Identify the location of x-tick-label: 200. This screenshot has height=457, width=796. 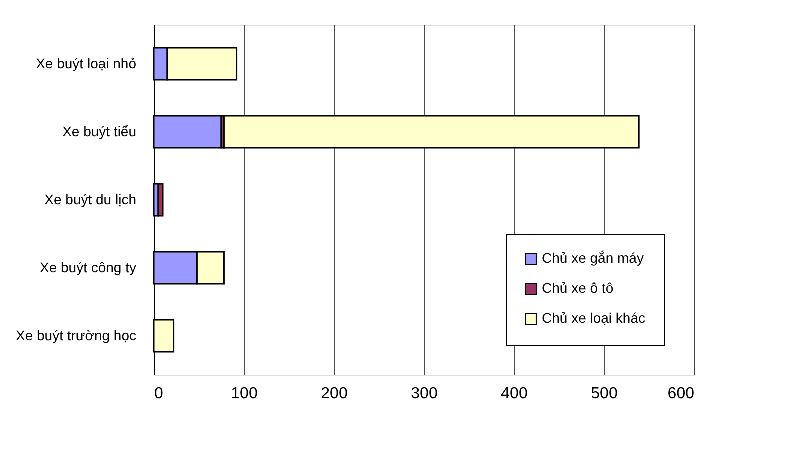
(334, 394).